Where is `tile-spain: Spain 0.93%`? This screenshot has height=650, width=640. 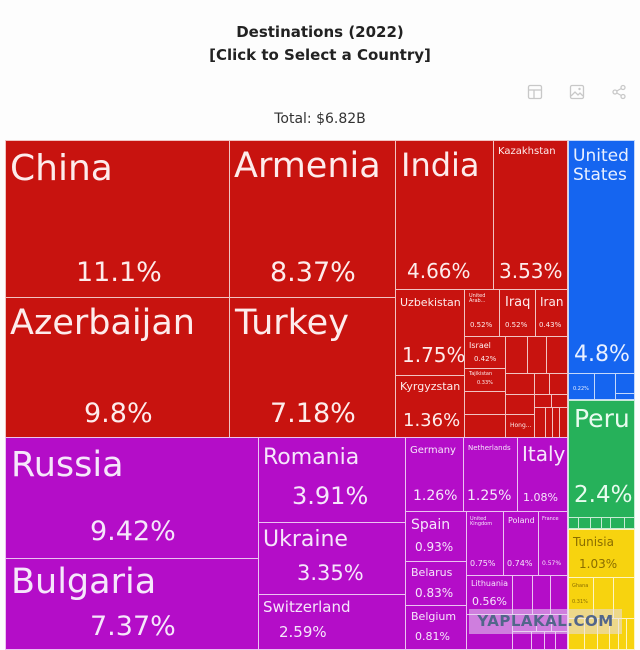 tile-spain: Spain 0.93% is located at coordinates (436, 536).